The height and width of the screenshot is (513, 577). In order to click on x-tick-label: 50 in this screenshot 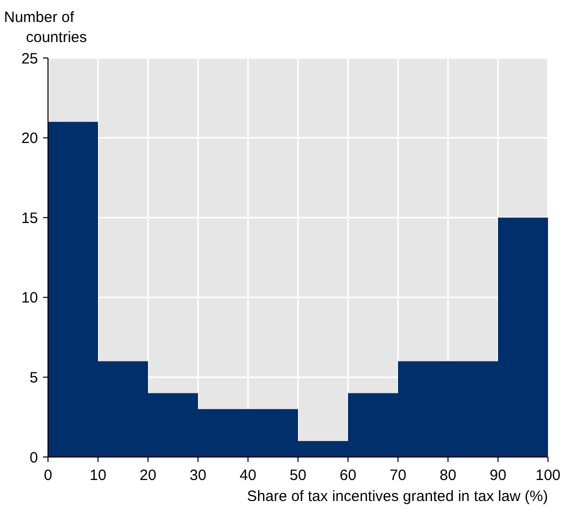, I will do `click(298, 475)`.